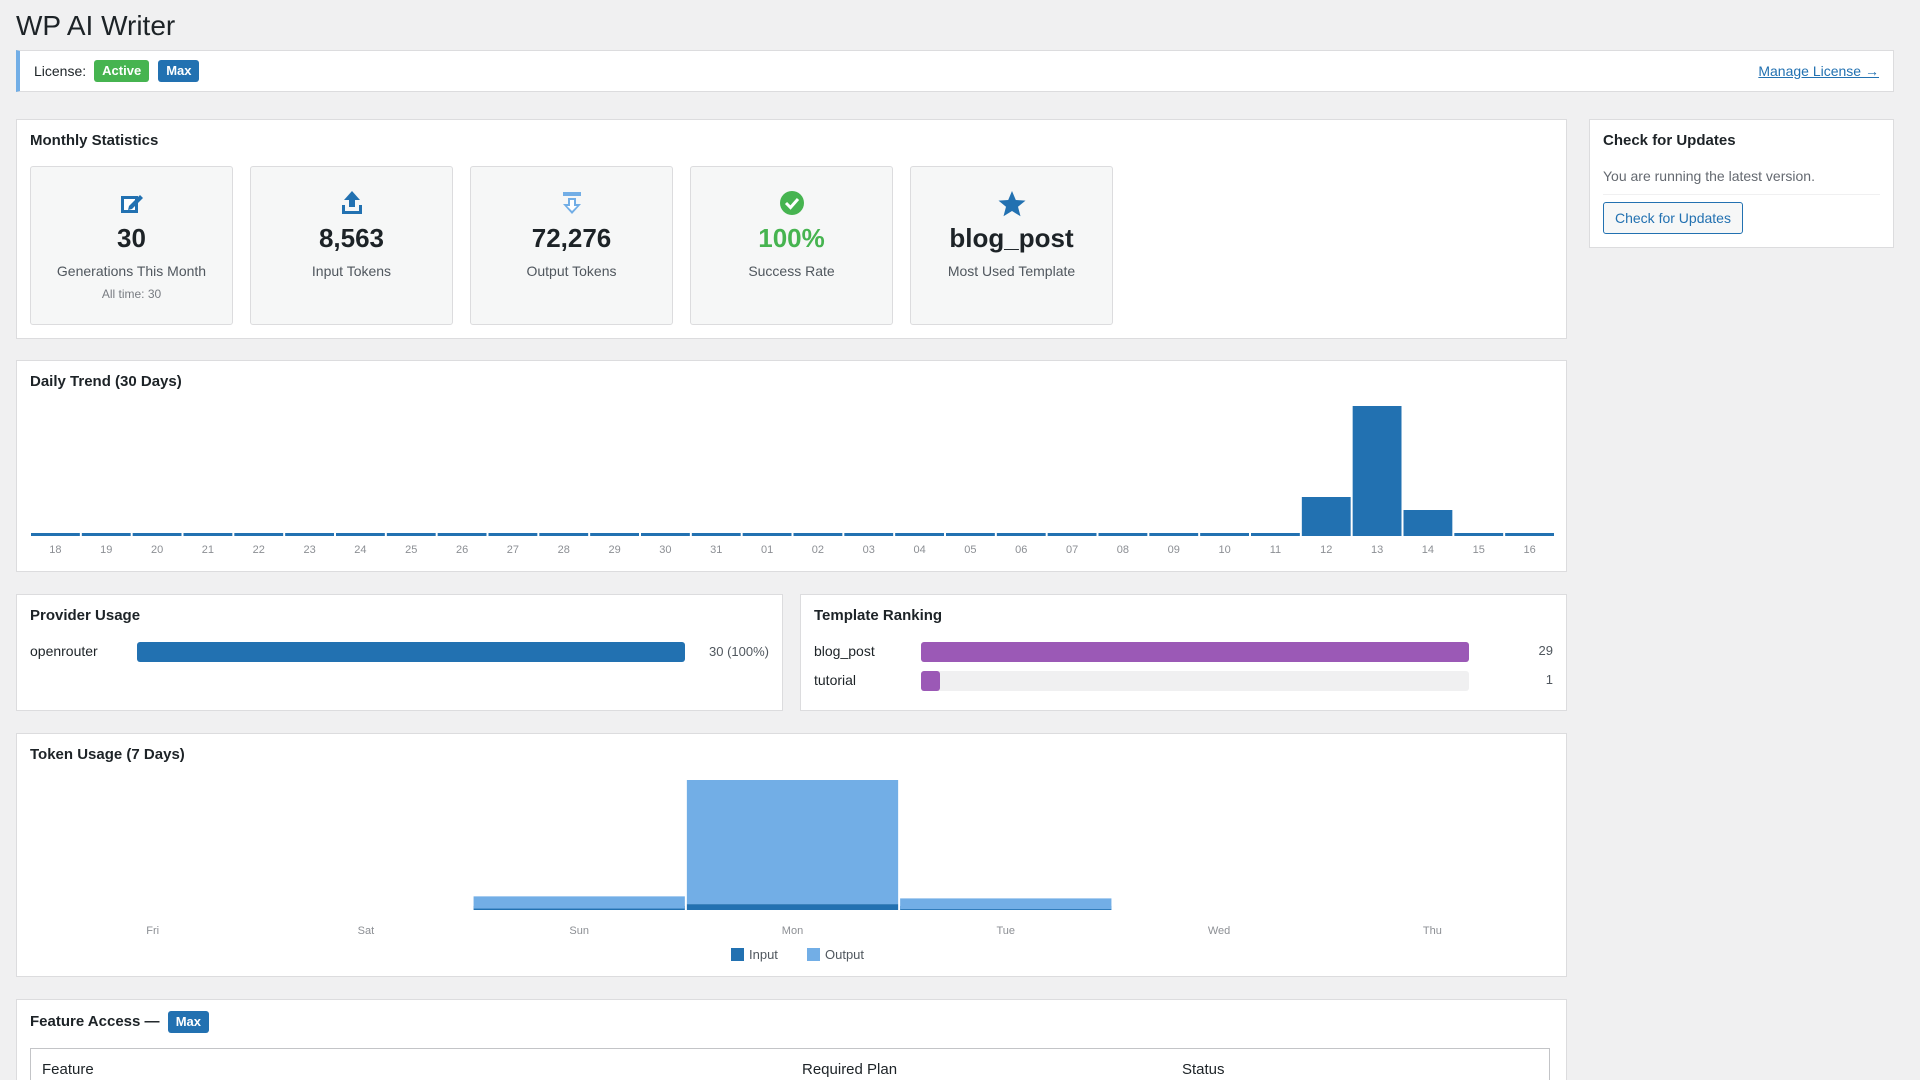 Image resolution: width=1920 pixels, height=1080 pixels. I want to click on x-tick-label: 03, so click(869, 550).